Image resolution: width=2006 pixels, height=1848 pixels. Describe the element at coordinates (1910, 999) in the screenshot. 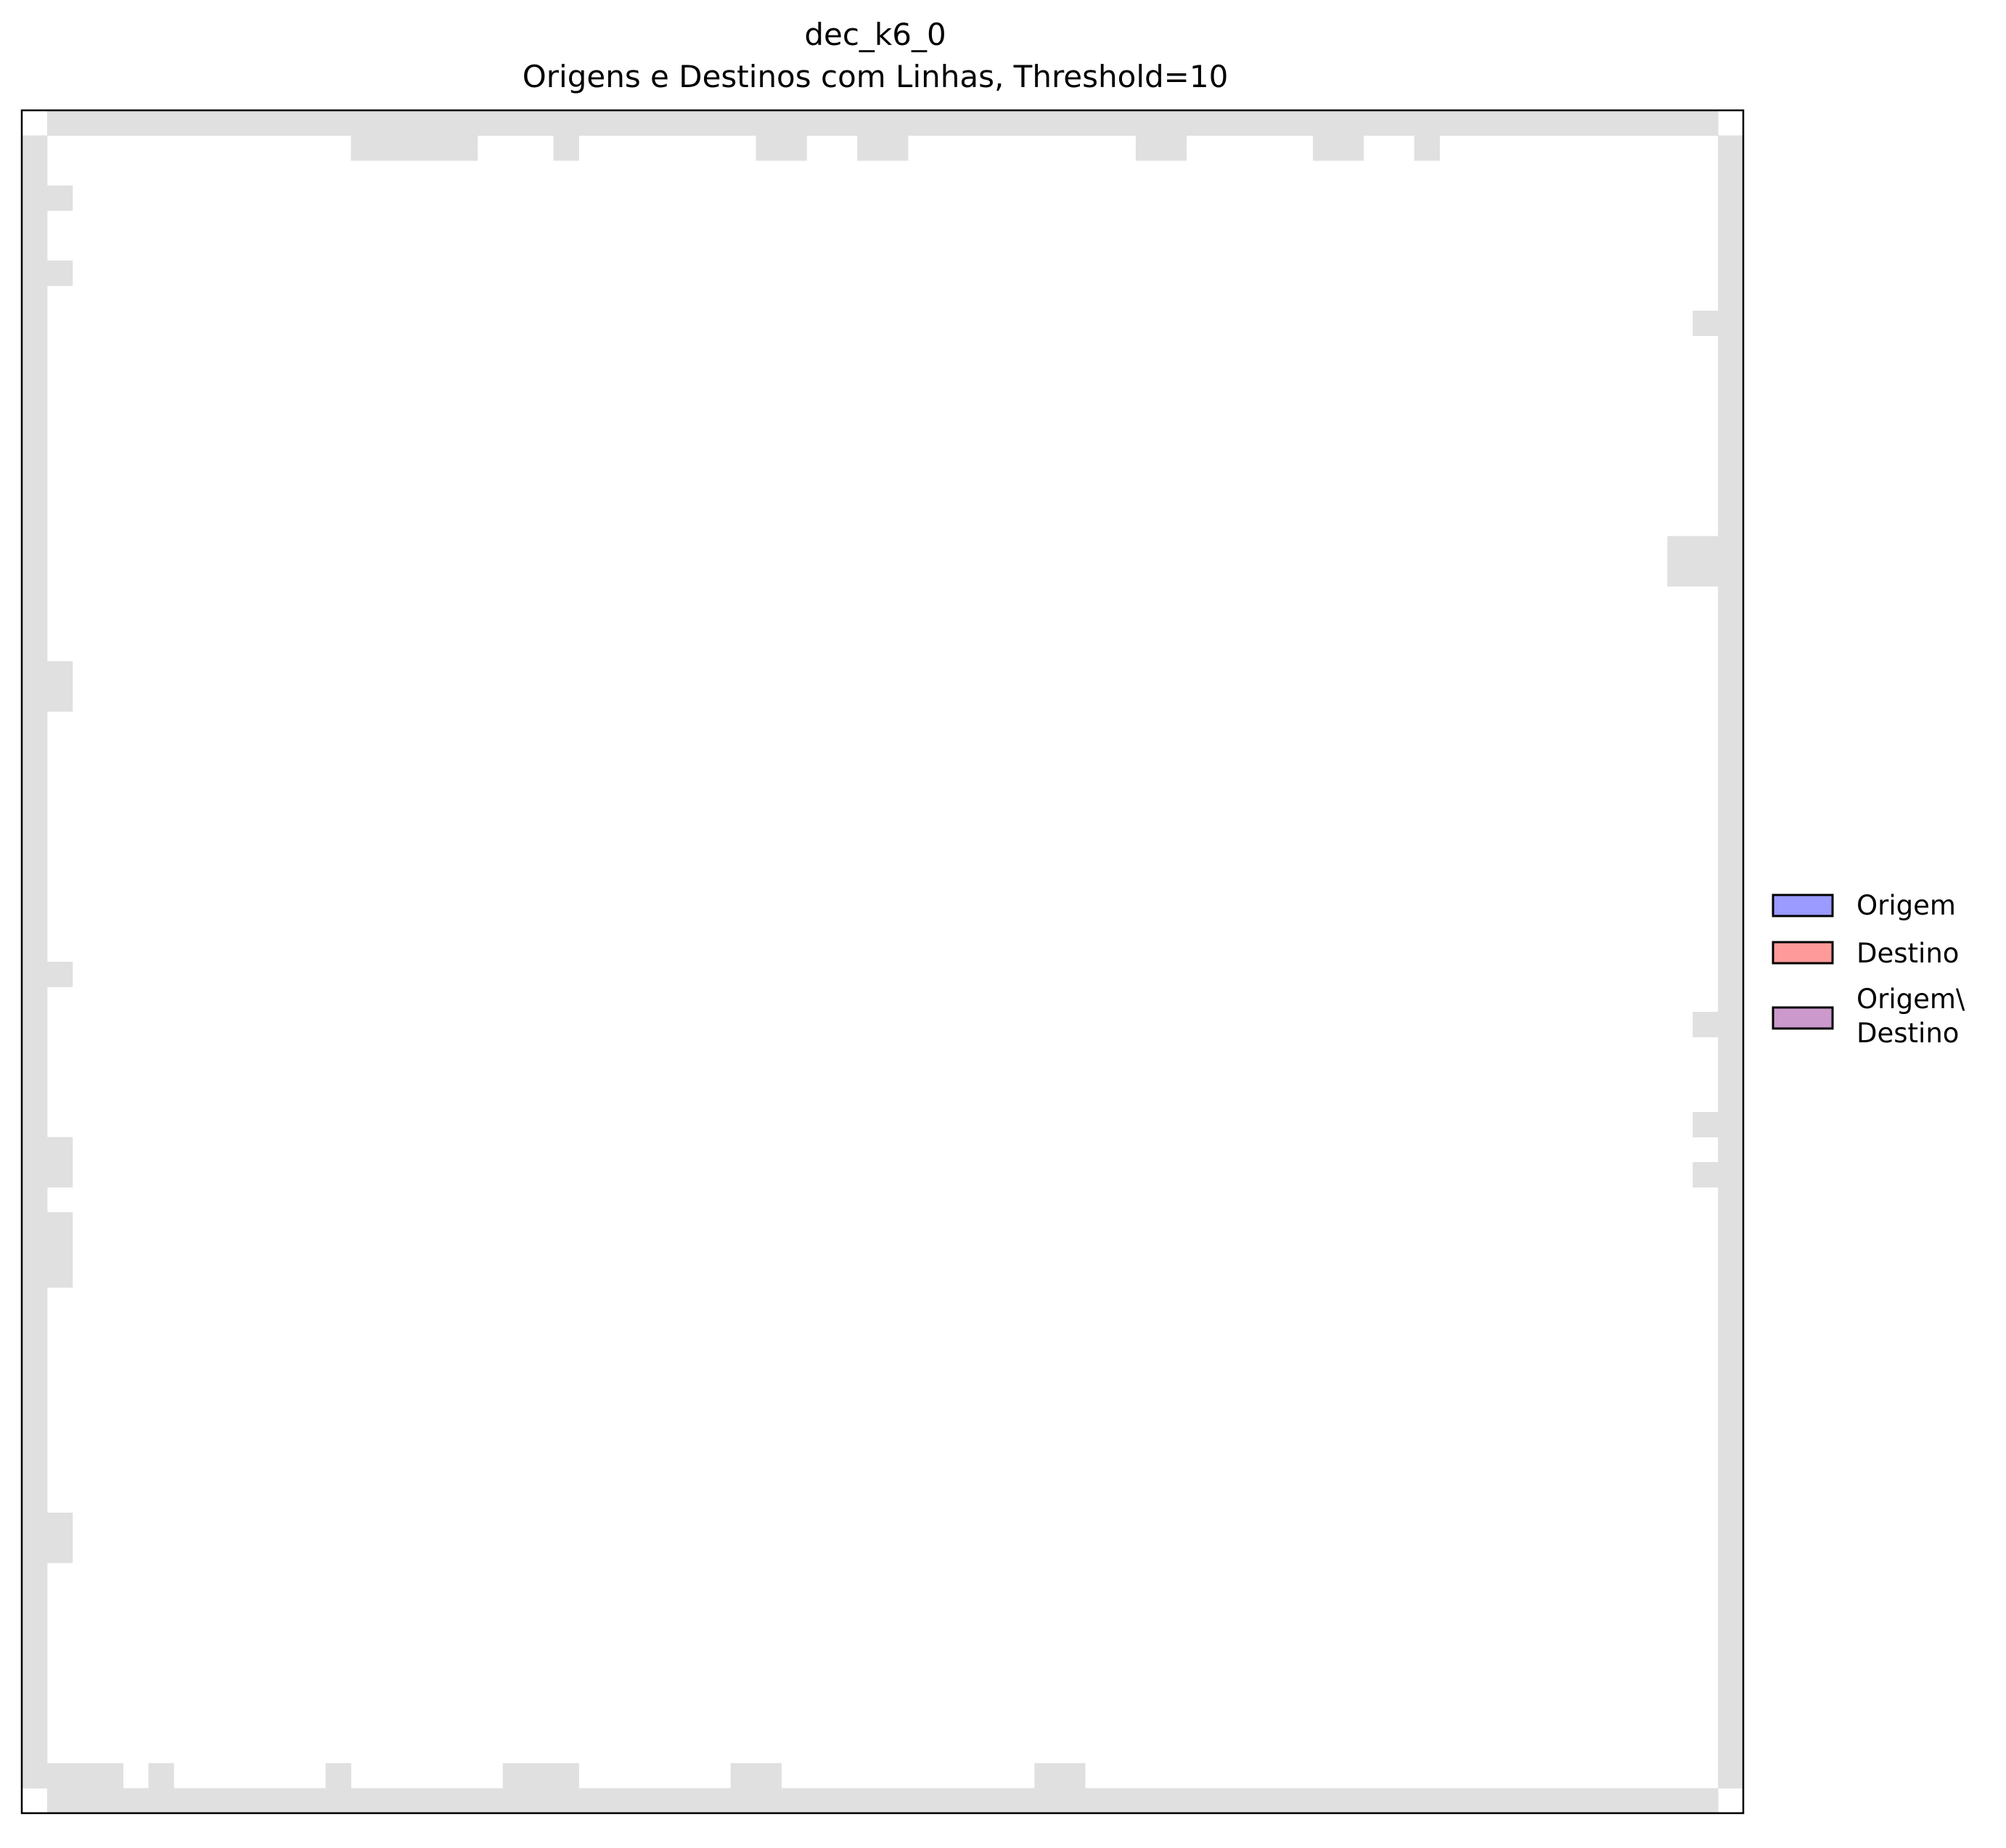

I see `legend-label-origem-destino-line1: Origem\` at that location.